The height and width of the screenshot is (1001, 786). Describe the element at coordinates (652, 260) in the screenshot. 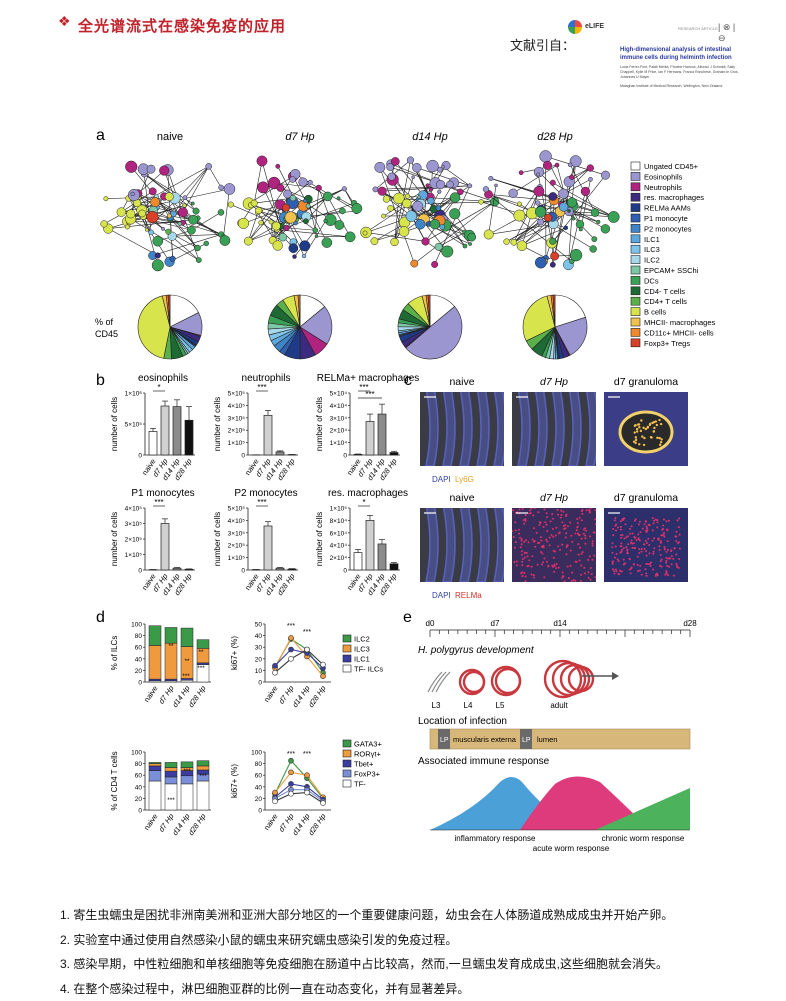

I see `legend-label: ILC2` at that location.